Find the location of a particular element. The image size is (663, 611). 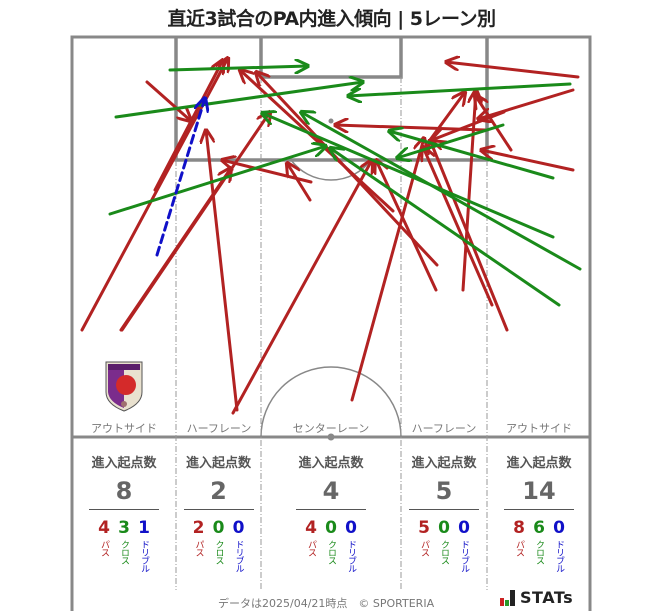

penalty-arc is located at coordinates (331, 170).